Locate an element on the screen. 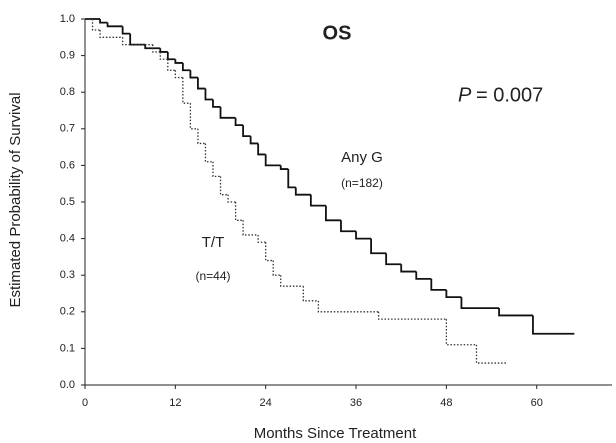 The image size is (616, 443). chart-title: OS is located at coordinates (337, 33).